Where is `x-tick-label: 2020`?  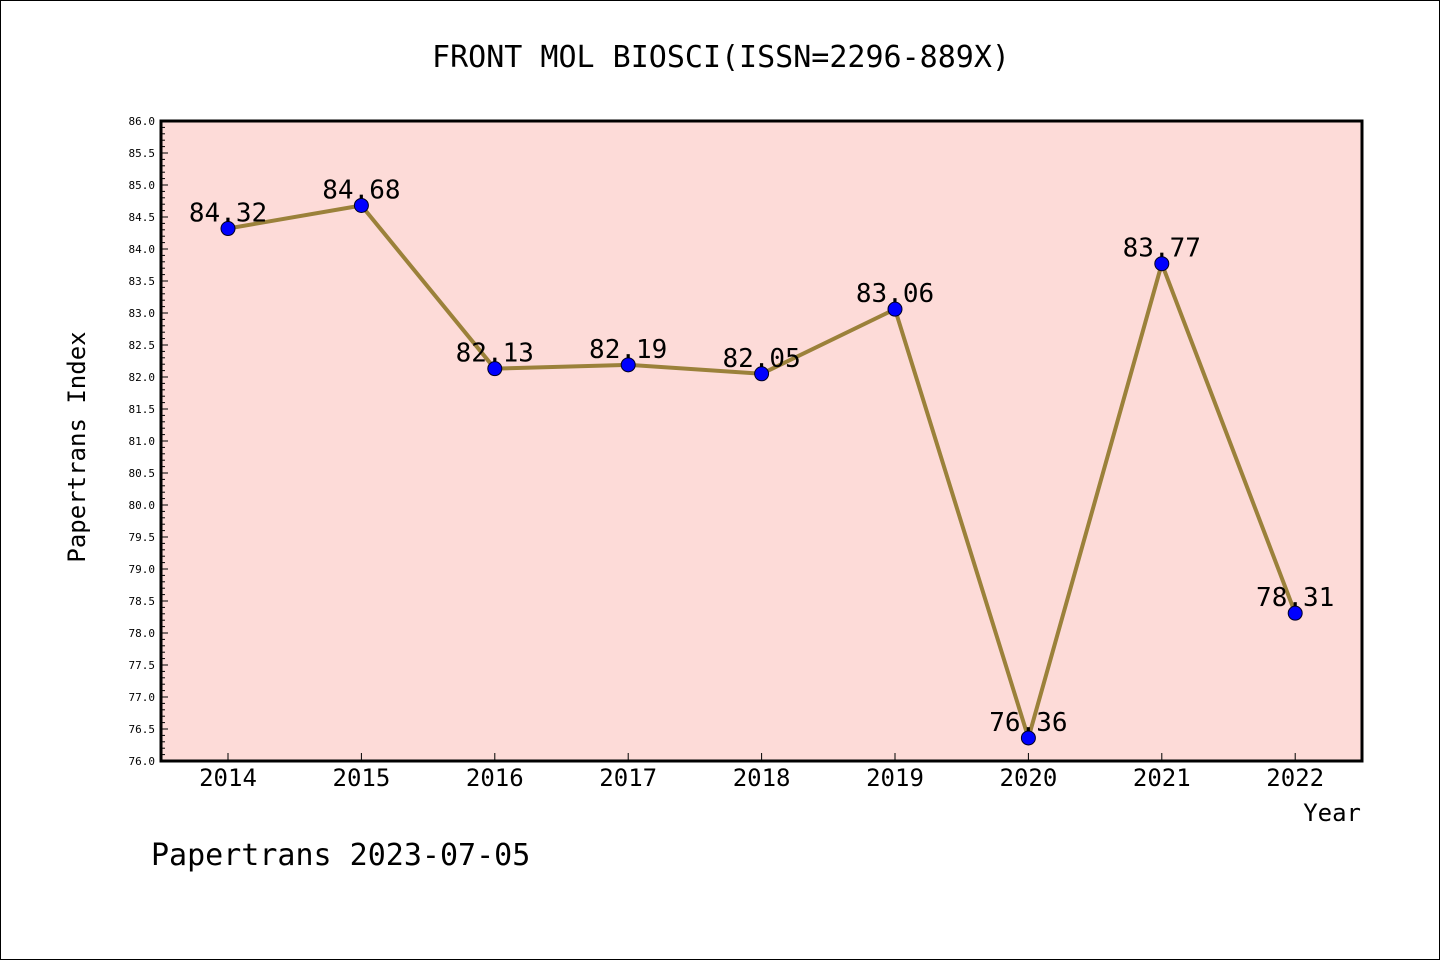 x-tick-label: 2020 is located at coordinates (1029, 778).